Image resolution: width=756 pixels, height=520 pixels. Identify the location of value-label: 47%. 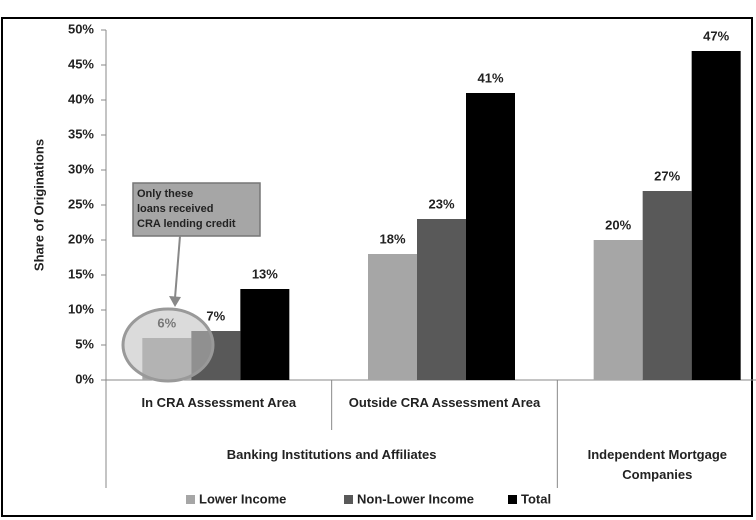
(716, 35).